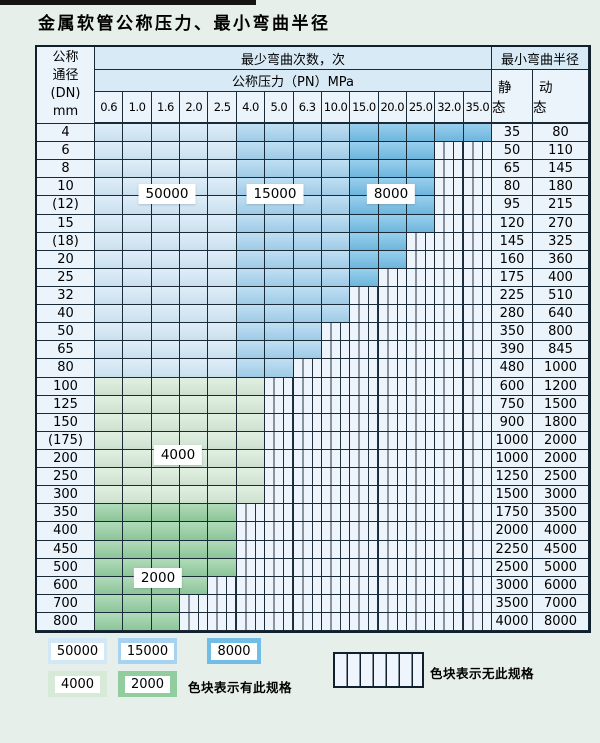 The height and width of the screenshot is (743, 600). Describe the element at coordinates (66, 296) in the screenshot. I see `dn-cell-32: 32` at that location.